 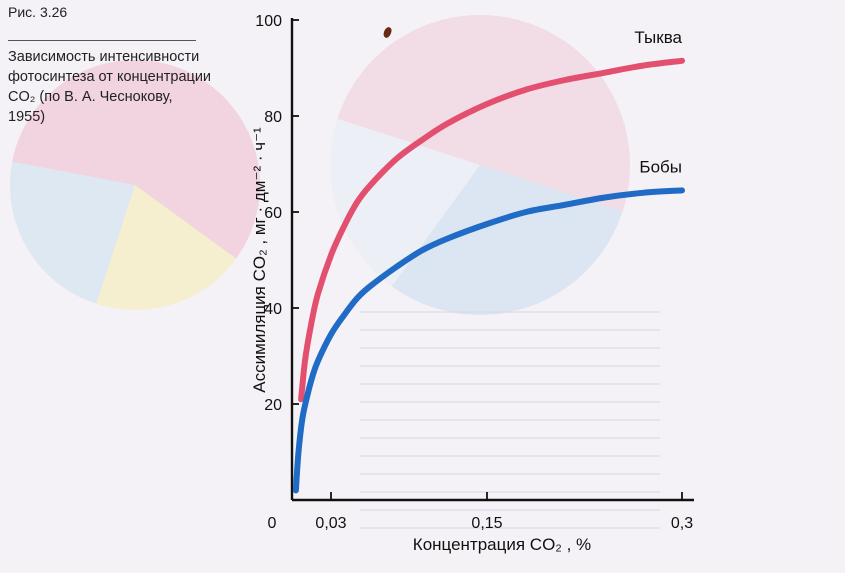 I want to click on y-tick-label-4: 100, so click(x=268, y=21).